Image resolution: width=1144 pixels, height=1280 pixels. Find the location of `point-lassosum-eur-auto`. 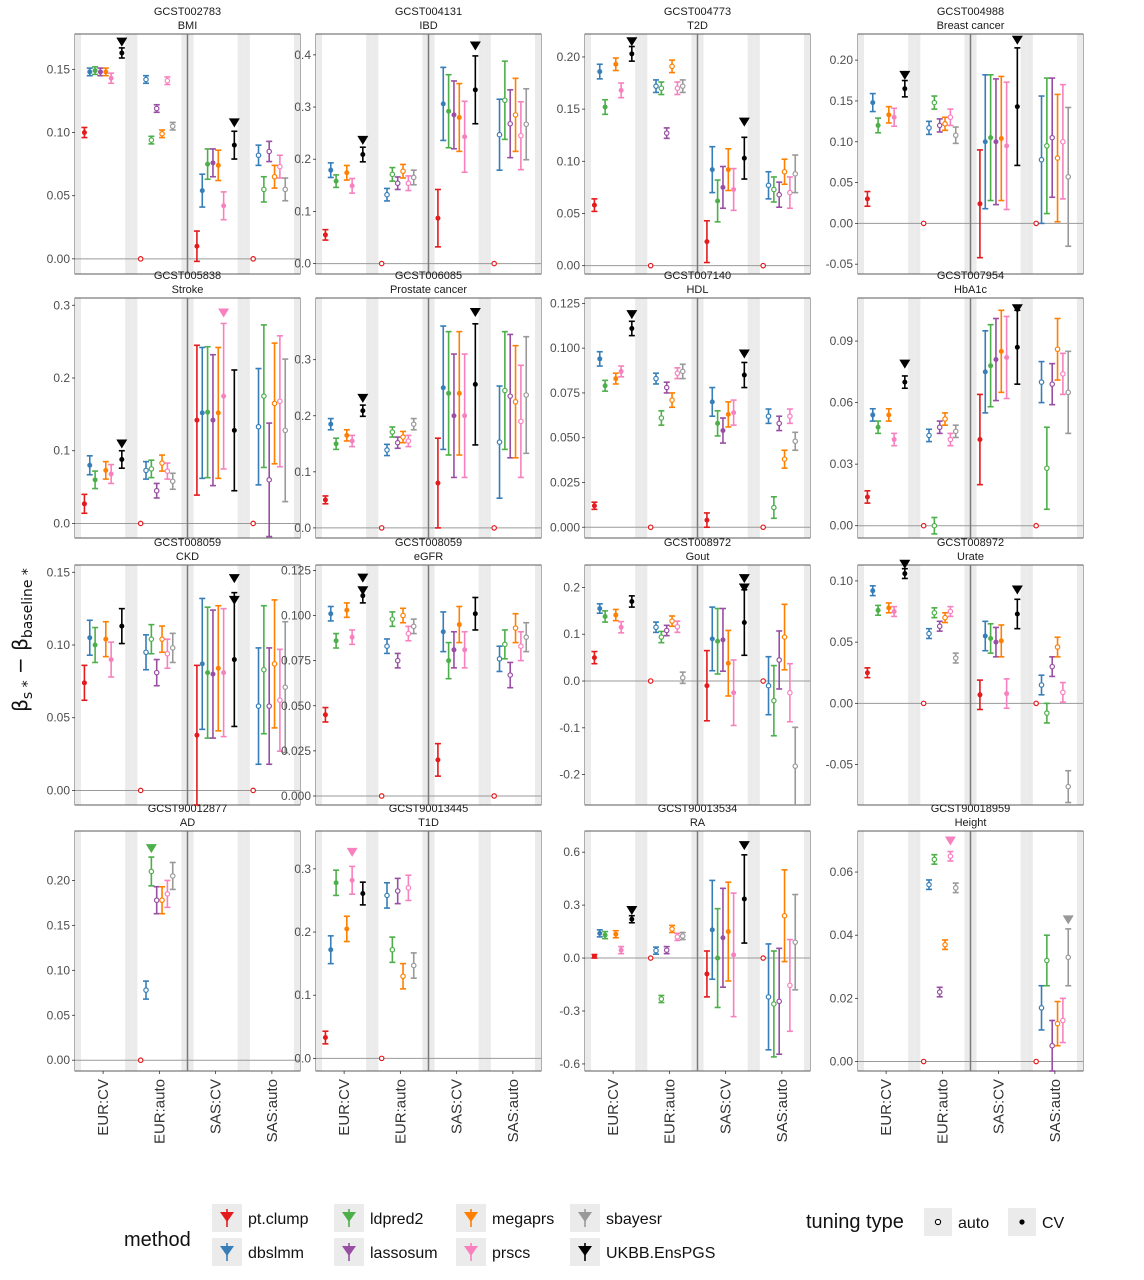

point-lassosum-eur-auto is located at coordinates (666, 387).